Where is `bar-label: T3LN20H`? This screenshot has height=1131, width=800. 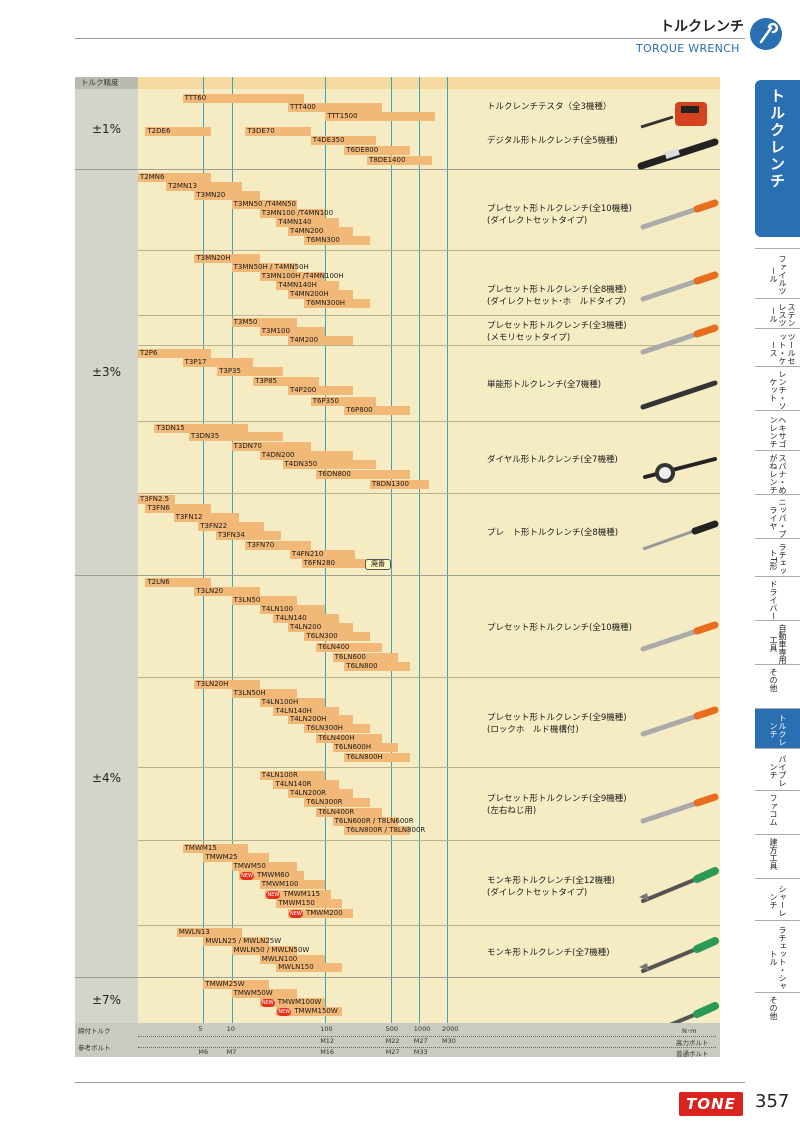 bar-label: T3LN20H is located at coordinates (212, 684).